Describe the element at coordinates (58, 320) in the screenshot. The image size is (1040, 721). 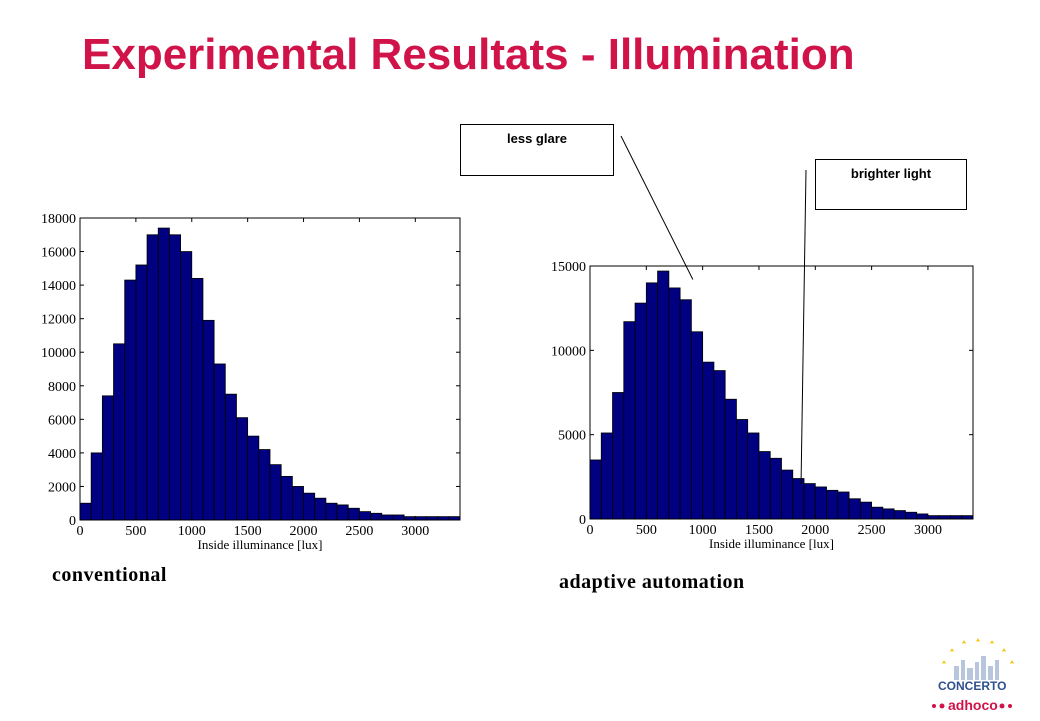
I see `ytick-label-0-12000: 12000` at that location.